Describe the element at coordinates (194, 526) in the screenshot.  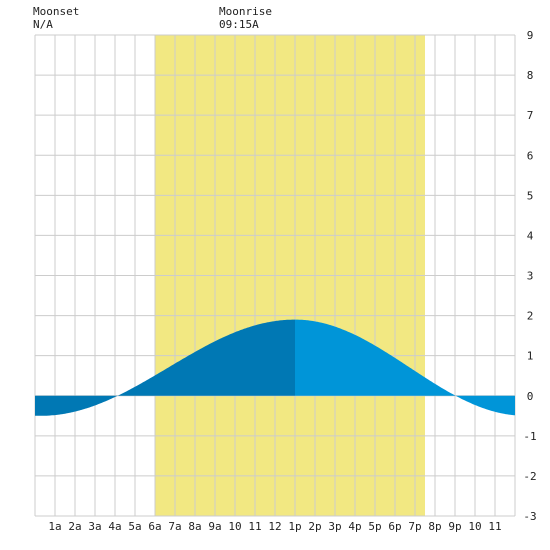
I see `x-tick-label: 8a` at that location.